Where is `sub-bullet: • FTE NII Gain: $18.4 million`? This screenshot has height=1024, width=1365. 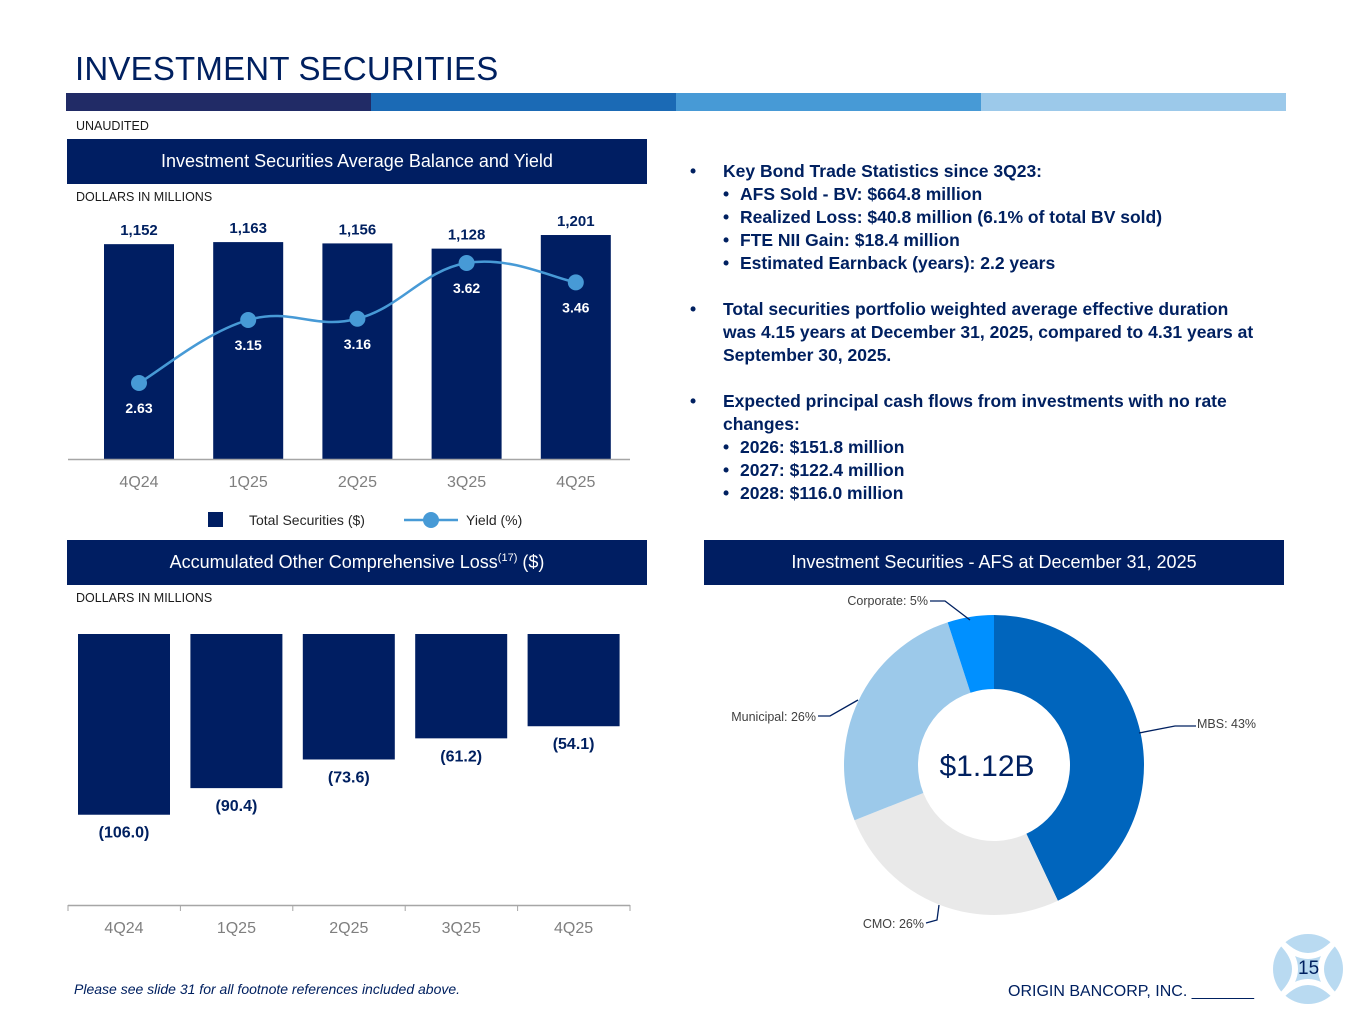
sub-bullet: • FTE NII Gain: $18.4 million is located at coordinates (841, 240).